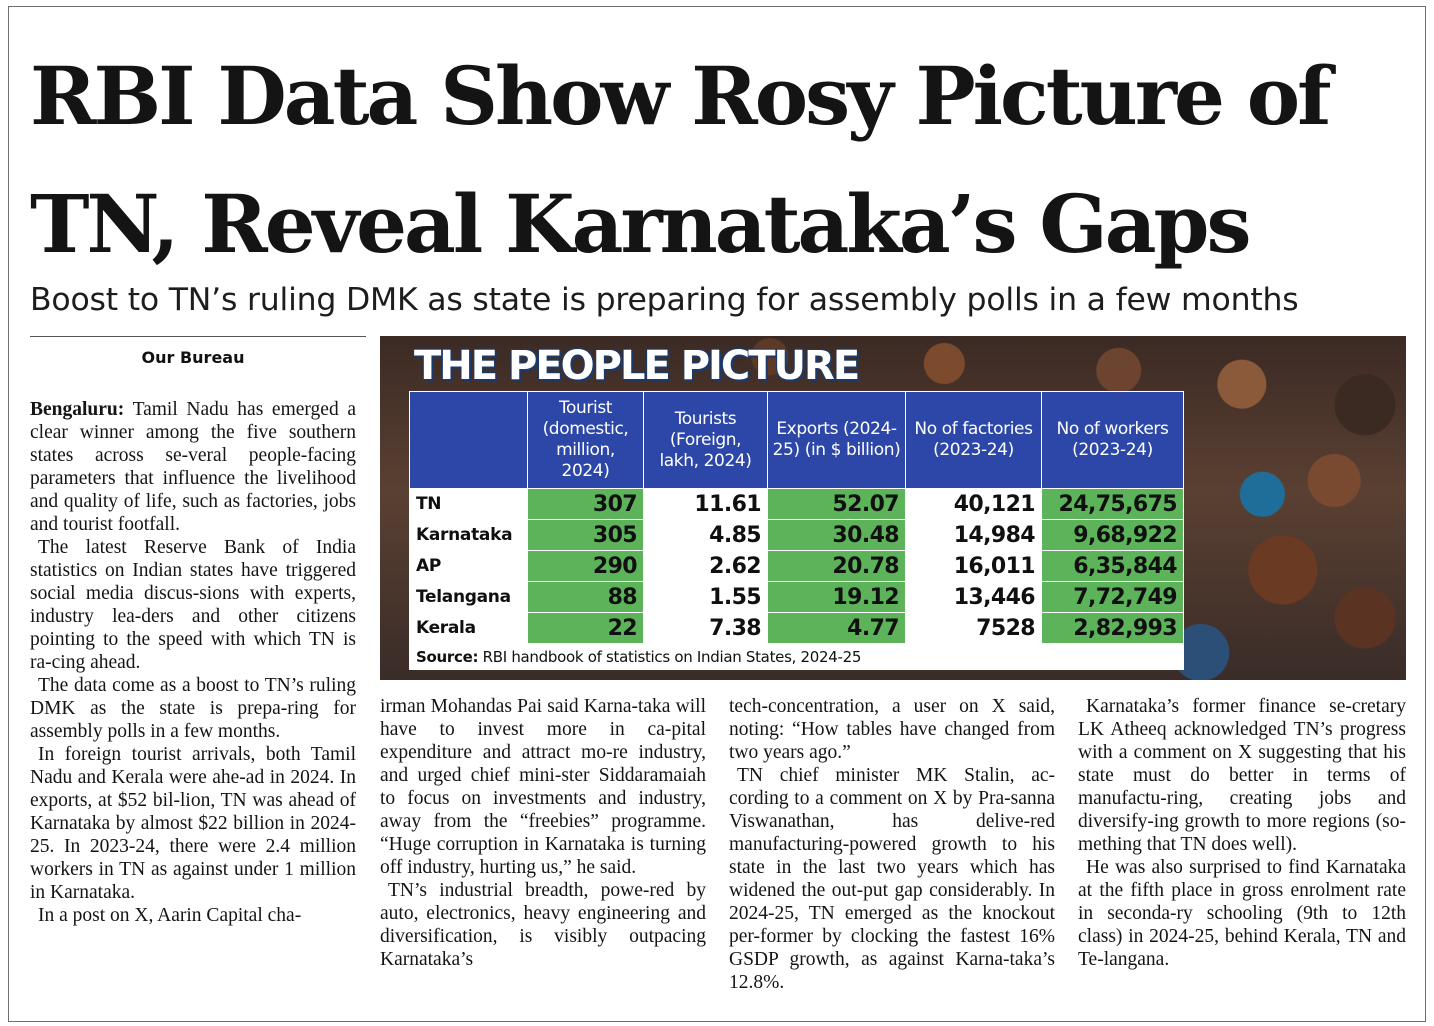 Image resolution: width=1434 pixels, height=1026 pixels. Describe the element at coordinates (585, 504) in the screenshot. I see `table-cell: 307` at that location.